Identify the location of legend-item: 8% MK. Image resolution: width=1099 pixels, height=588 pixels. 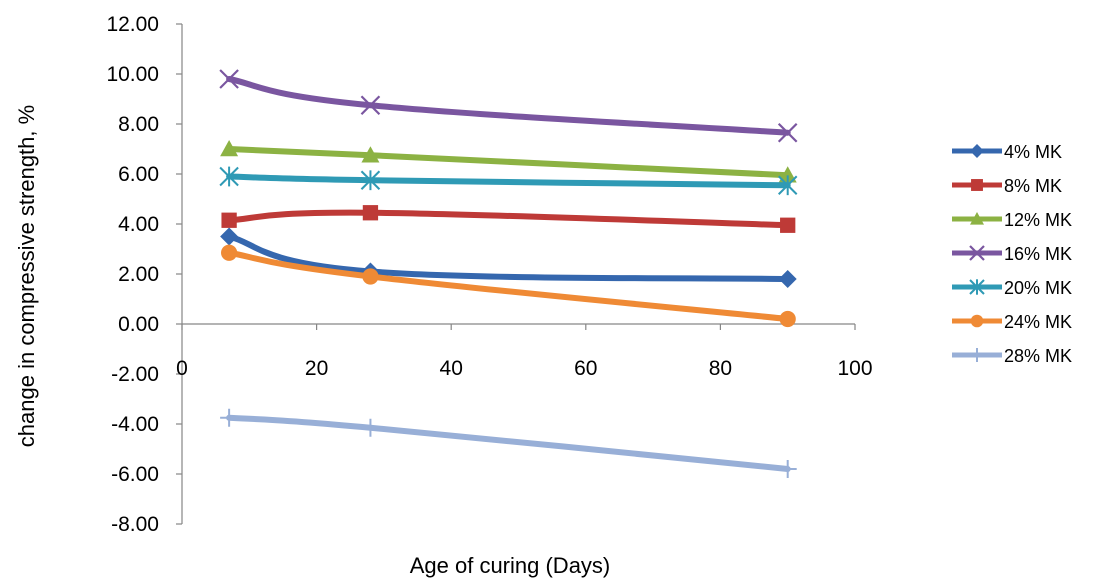
(1007, 186).